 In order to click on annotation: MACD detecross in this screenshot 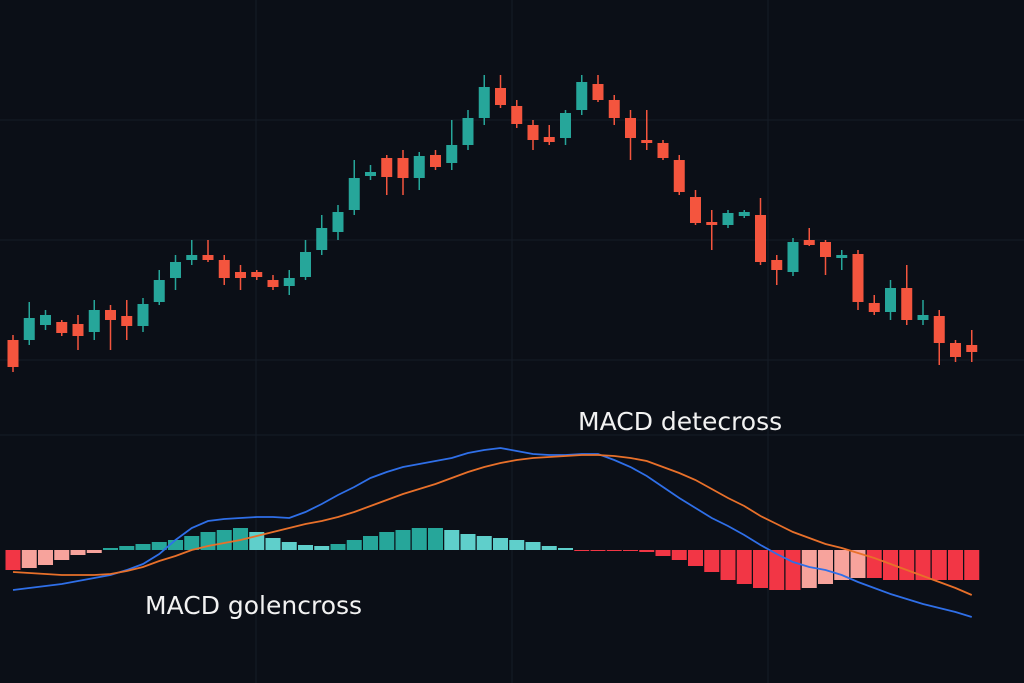, I will do `click(680, 421)`.